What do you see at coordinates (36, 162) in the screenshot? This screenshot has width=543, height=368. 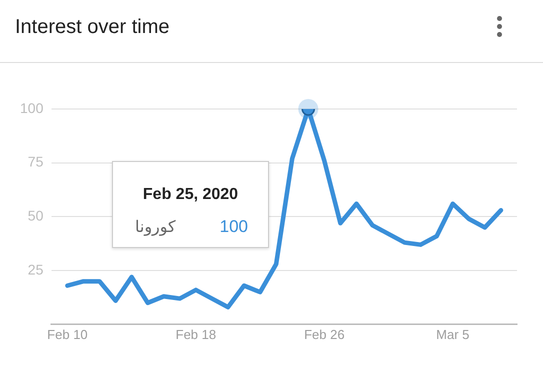 I see `y-tick-label: 75` at bounding box center [36, 162].